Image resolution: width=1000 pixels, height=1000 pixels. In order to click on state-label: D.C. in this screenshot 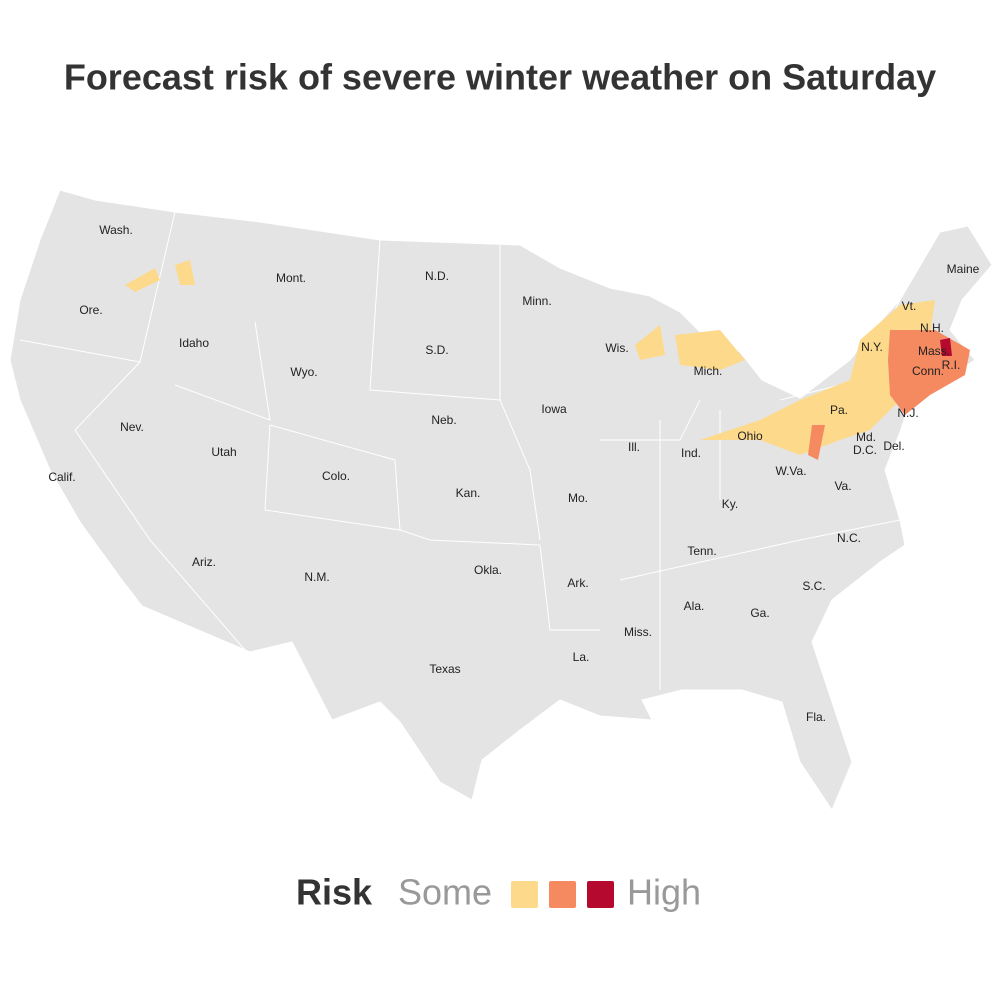, I will do `click(865, 450)`.